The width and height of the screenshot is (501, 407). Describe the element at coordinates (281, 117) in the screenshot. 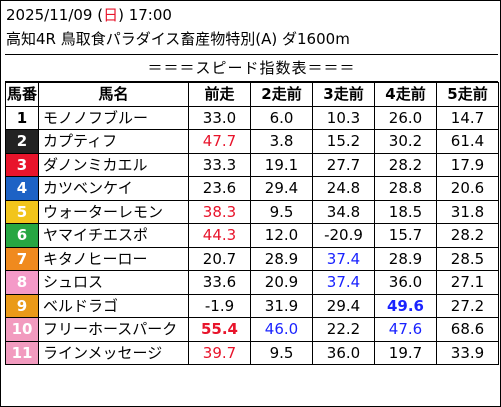

I see `speed-index-value: 6.0` at that location.